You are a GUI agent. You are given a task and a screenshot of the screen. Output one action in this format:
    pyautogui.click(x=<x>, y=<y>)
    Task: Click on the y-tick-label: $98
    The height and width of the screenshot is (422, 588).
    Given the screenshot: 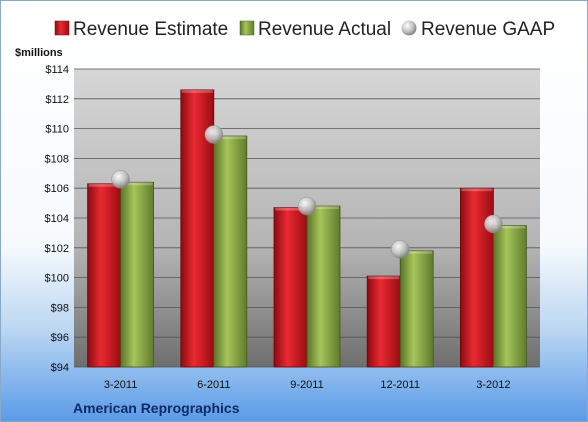 What is the action you would take?
    pyautogui.click(x=60, y=308)
    